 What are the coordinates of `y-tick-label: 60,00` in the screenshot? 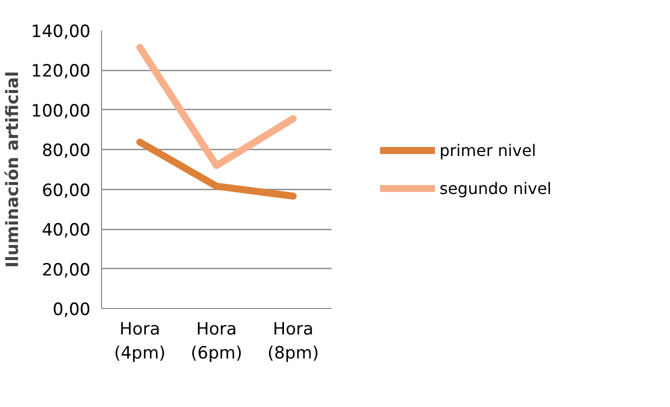 It's located at (66, 190).